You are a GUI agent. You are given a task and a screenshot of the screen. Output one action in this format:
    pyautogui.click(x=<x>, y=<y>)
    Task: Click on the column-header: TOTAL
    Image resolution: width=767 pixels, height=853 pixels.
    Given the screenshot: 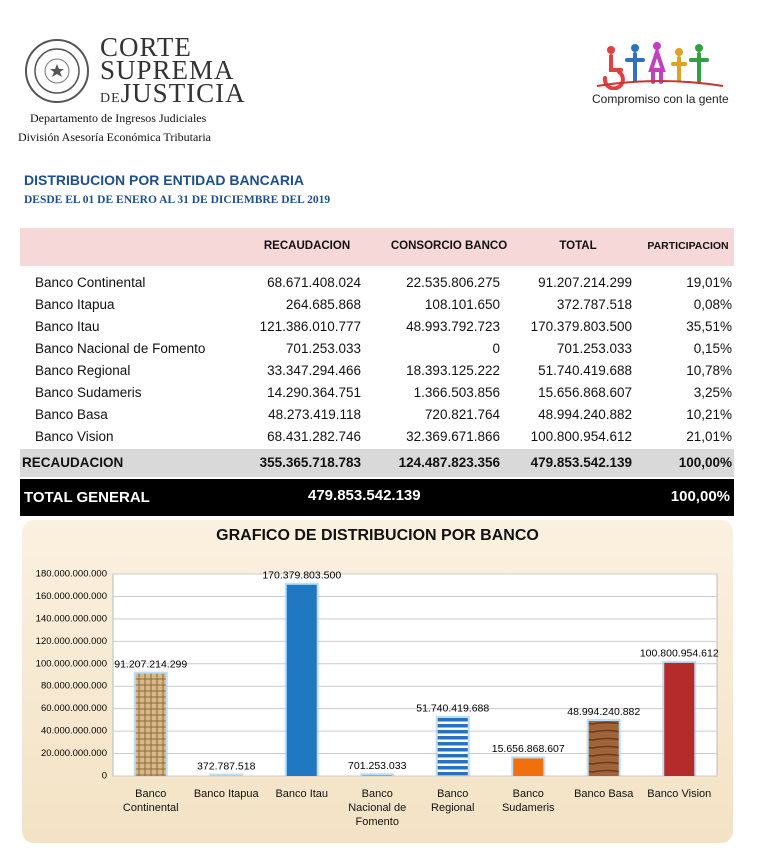 What is the action you would take?
    pyautogui.click(x=578, y=246)
    